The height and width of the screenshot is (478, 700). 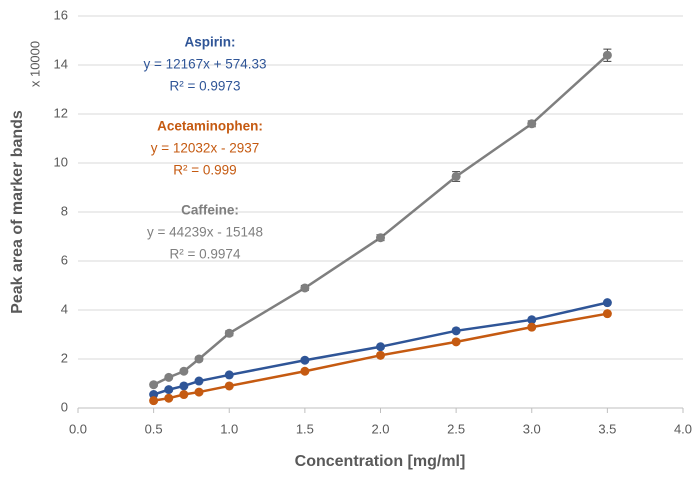 What do you see at coordinates (205, 232) in the screenshot?
I see `trend-equation: y = 44239x - 15148` at bounding box center [205, 232].